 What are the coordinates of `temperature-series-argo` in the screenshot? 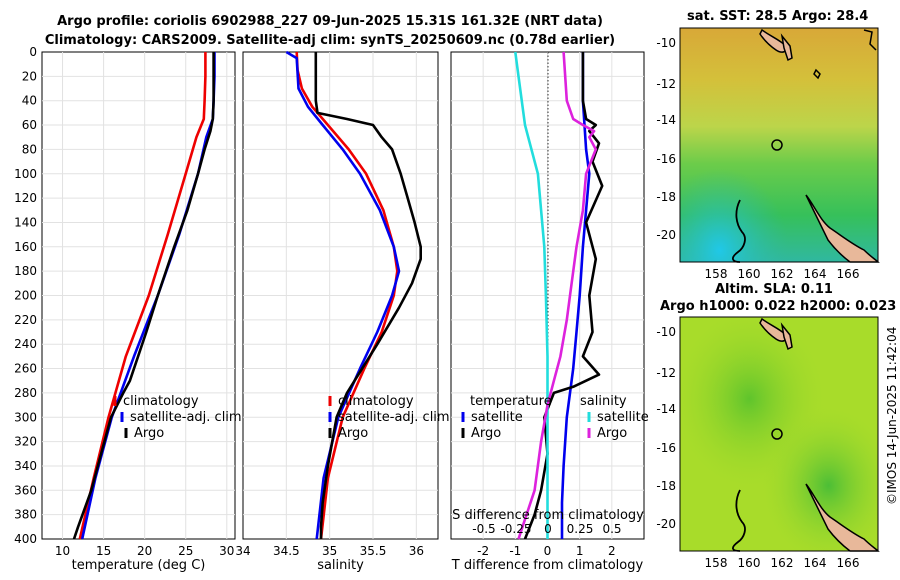 It's located at (143, 296).